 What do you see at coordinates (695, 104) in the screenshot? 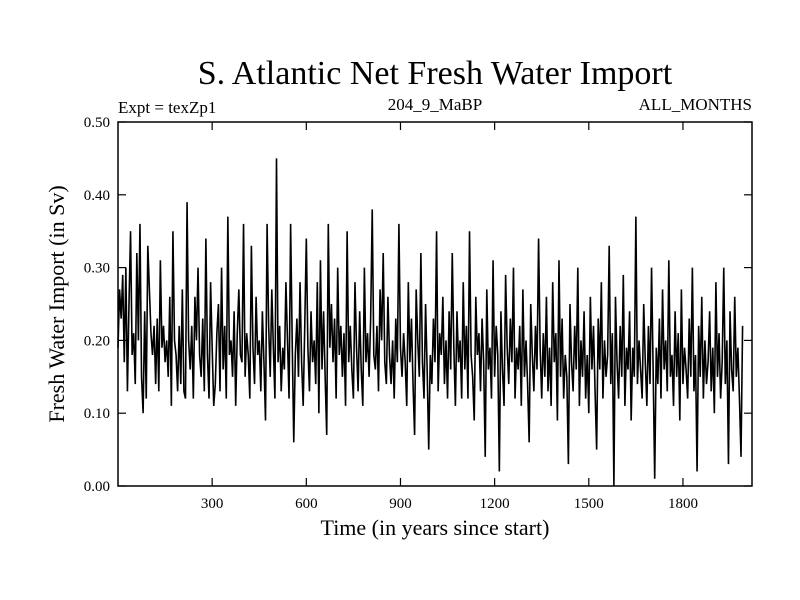
I see `months-label: ALL_MONTHS` at bounding box center [695, 104].